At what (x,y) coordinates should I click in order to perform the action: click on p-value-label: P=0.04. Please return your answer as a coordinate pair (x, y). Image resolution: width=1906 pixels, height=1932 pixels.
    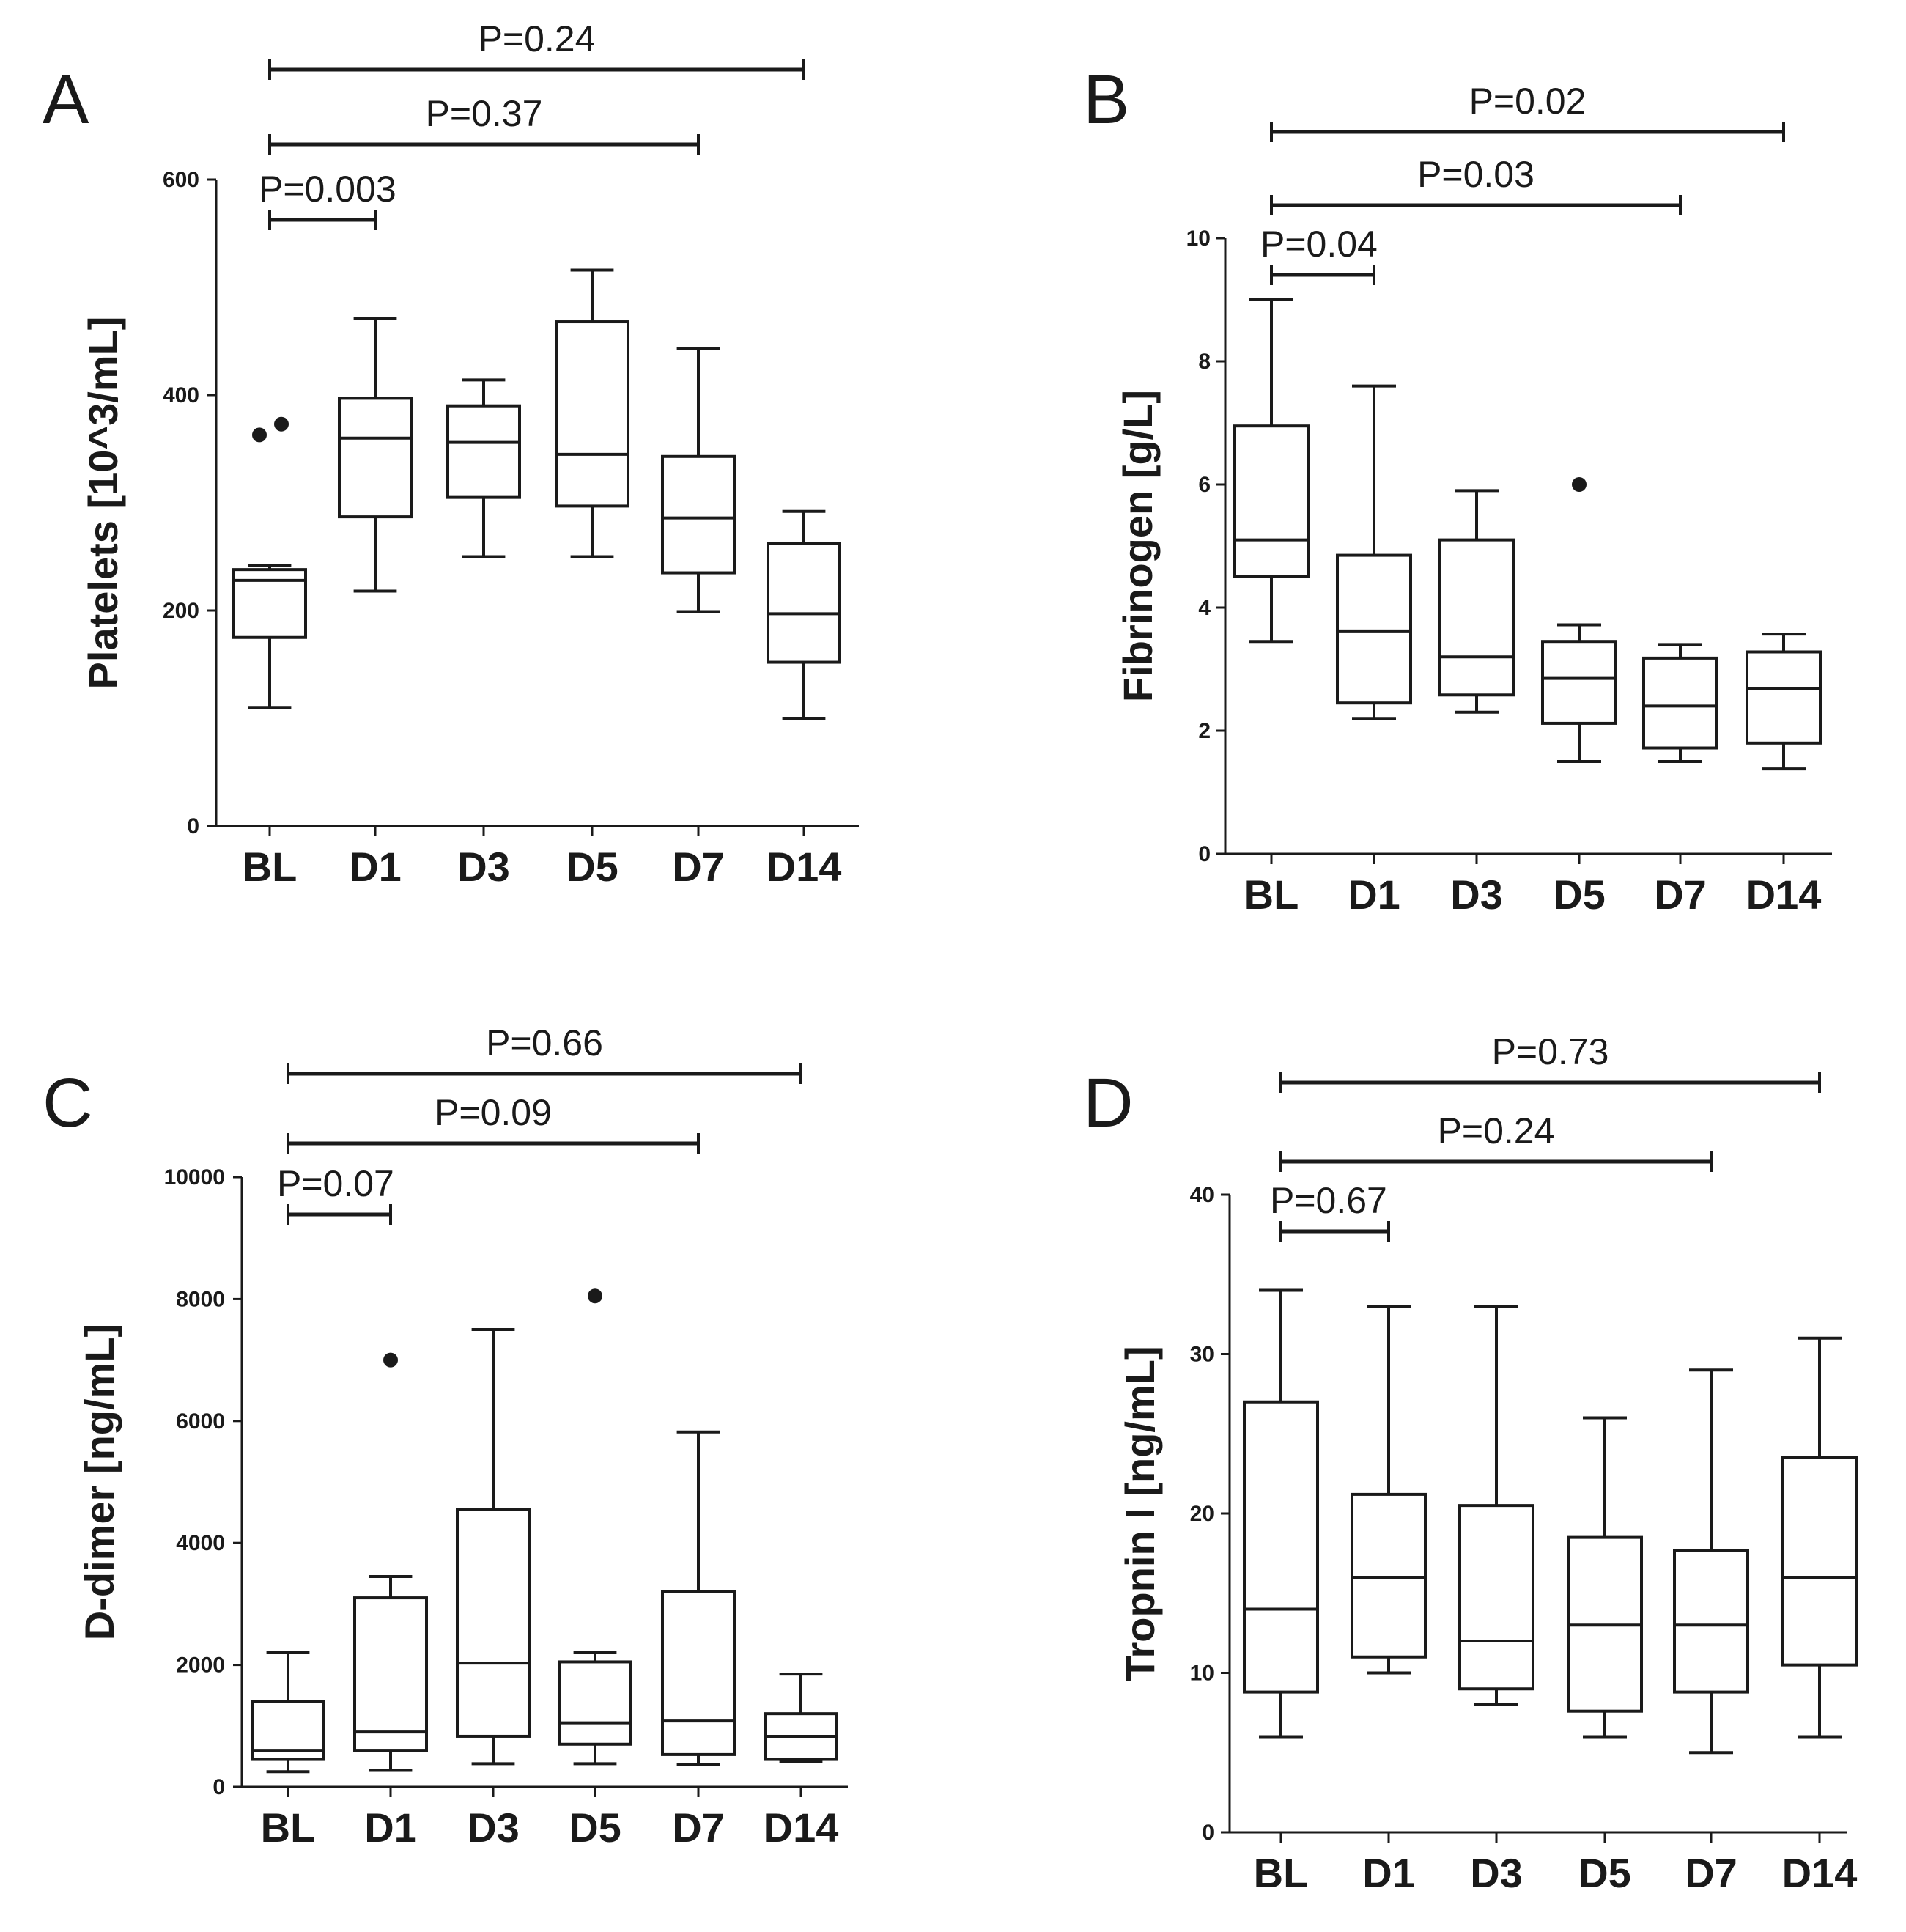
    Looking at the image, I should click on (1319, 244).